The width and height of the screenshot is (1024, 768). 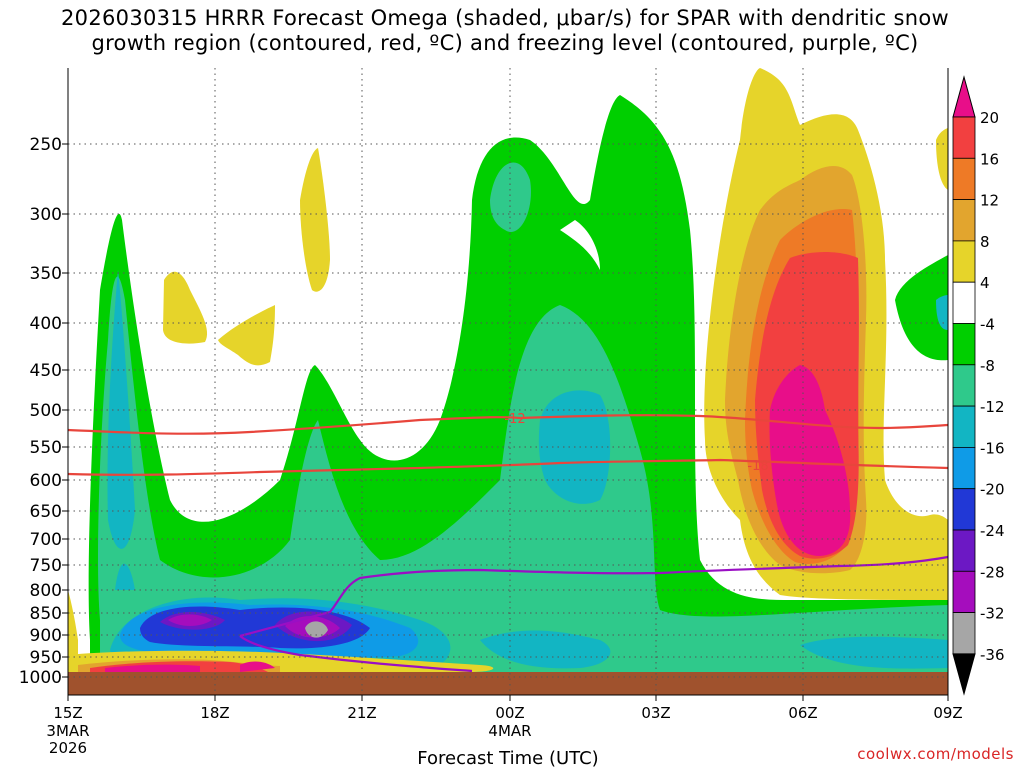 I want to click on y-tick-label: 550, so click(x=46, y=448).